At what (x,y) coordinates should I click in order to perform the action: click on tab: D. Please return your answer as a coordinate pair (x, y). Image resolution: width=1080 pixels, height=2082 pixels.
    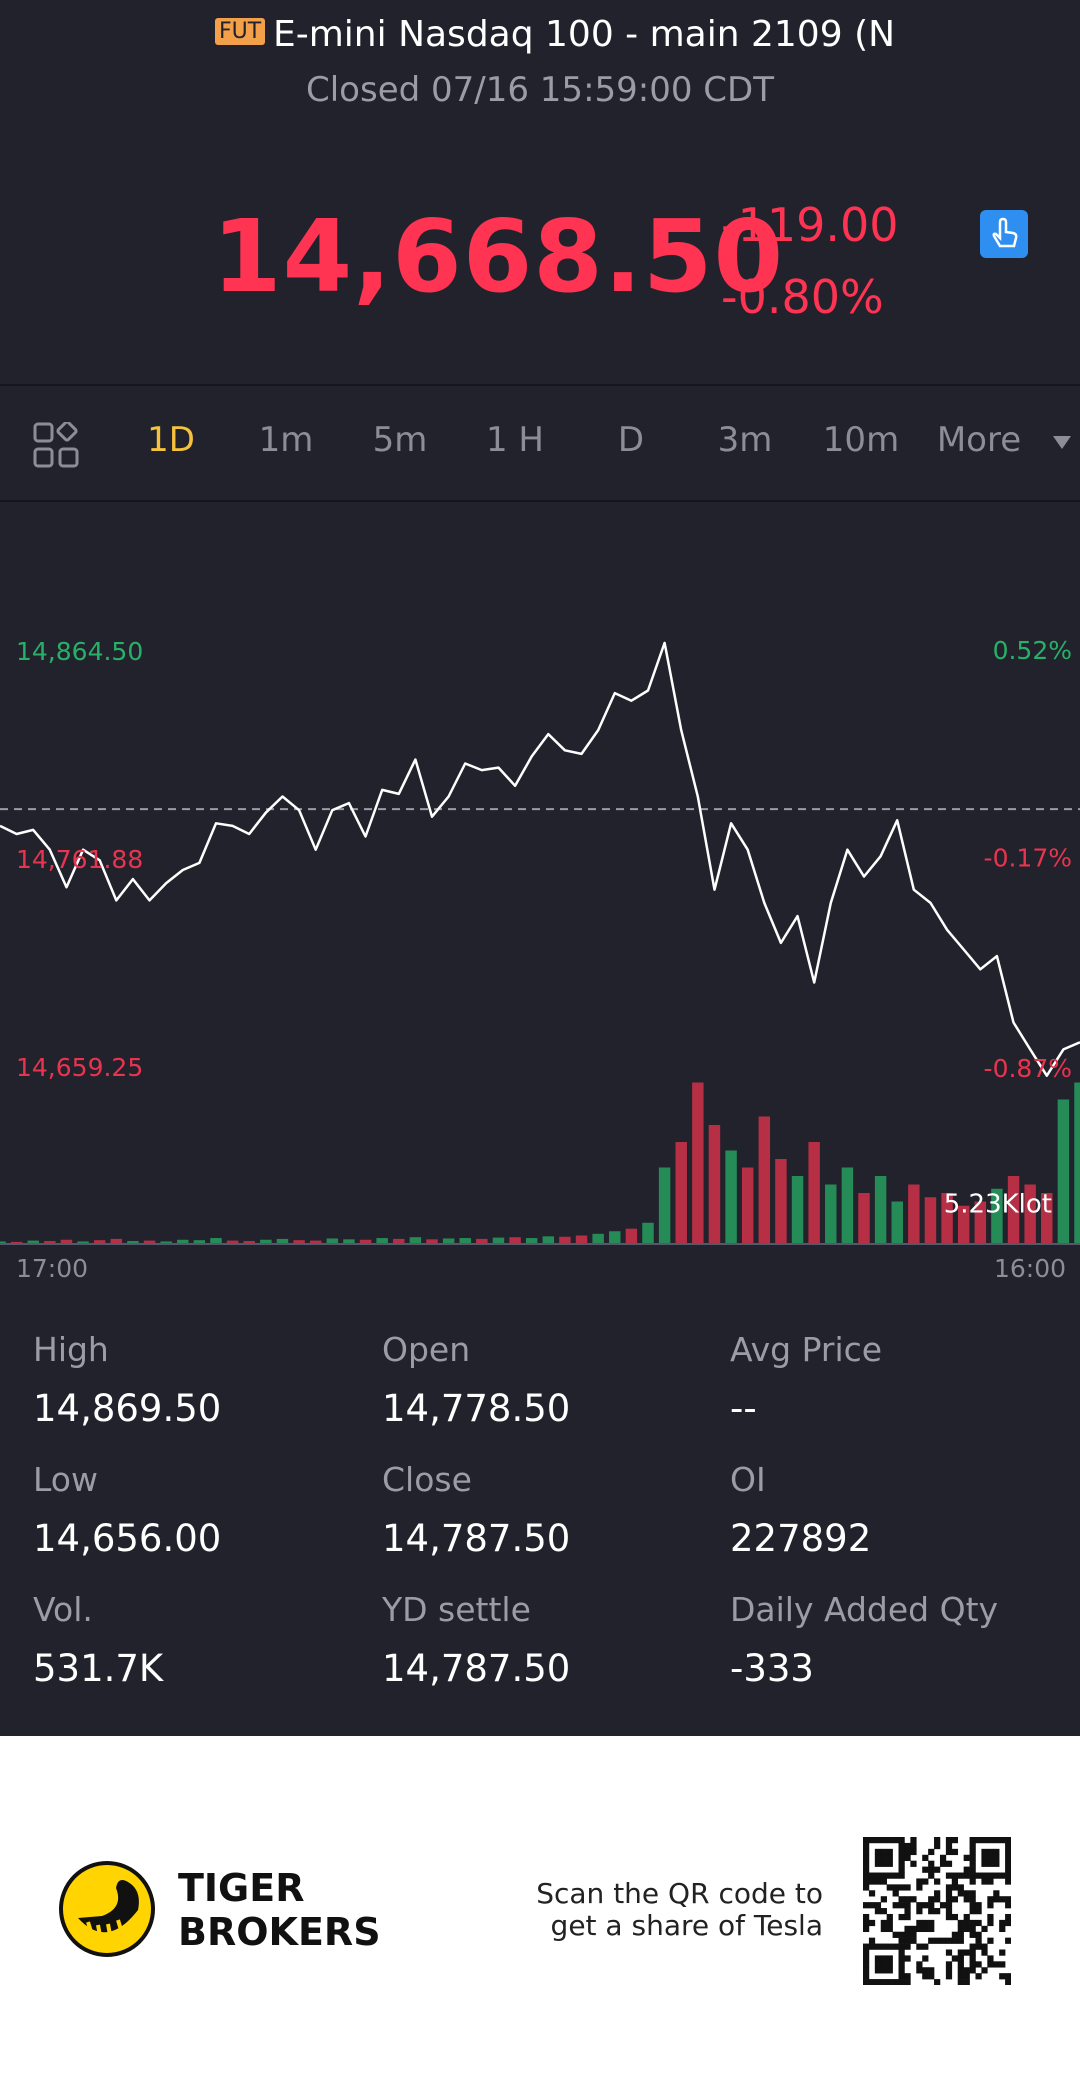
    Looking at the image, I should click on (631, 440).